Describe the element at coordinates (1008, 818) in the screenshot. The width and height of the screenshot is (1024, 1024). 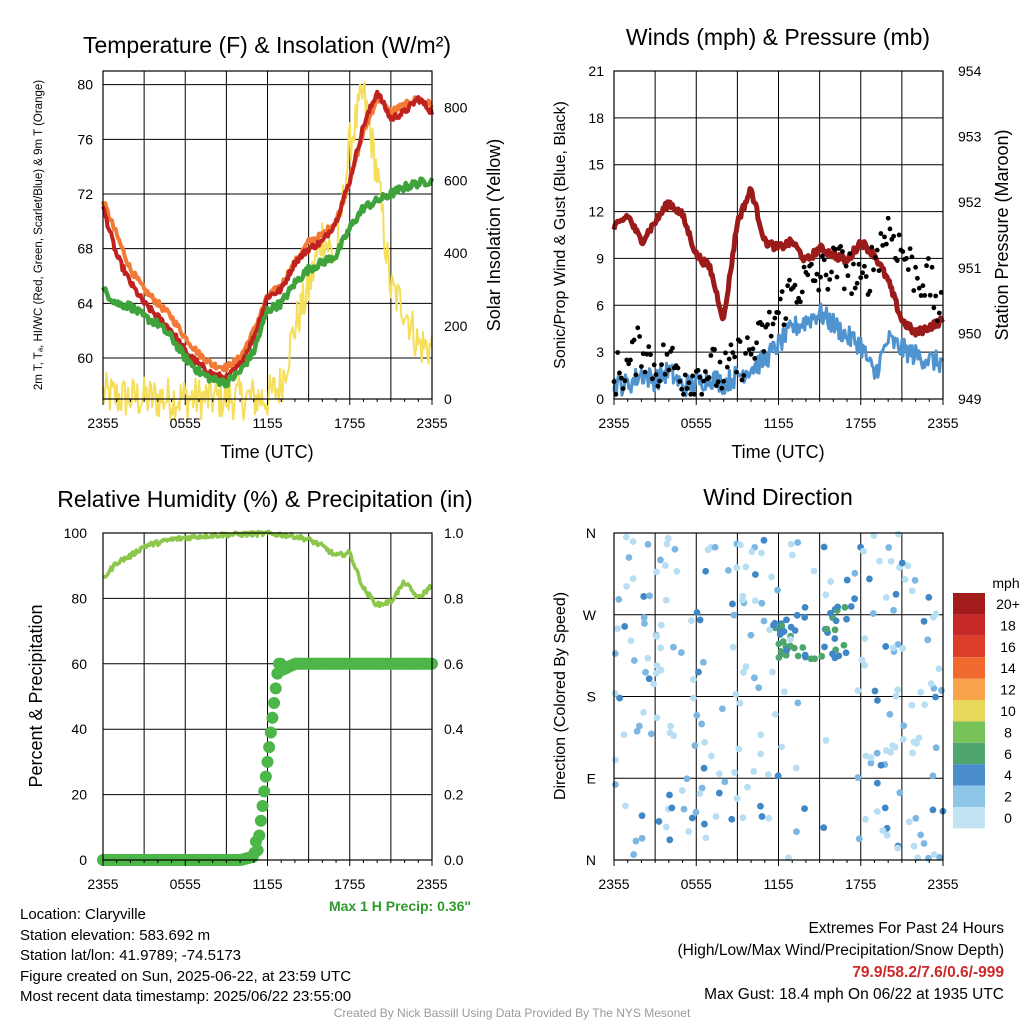
I see `legend-label: 0` at that location.